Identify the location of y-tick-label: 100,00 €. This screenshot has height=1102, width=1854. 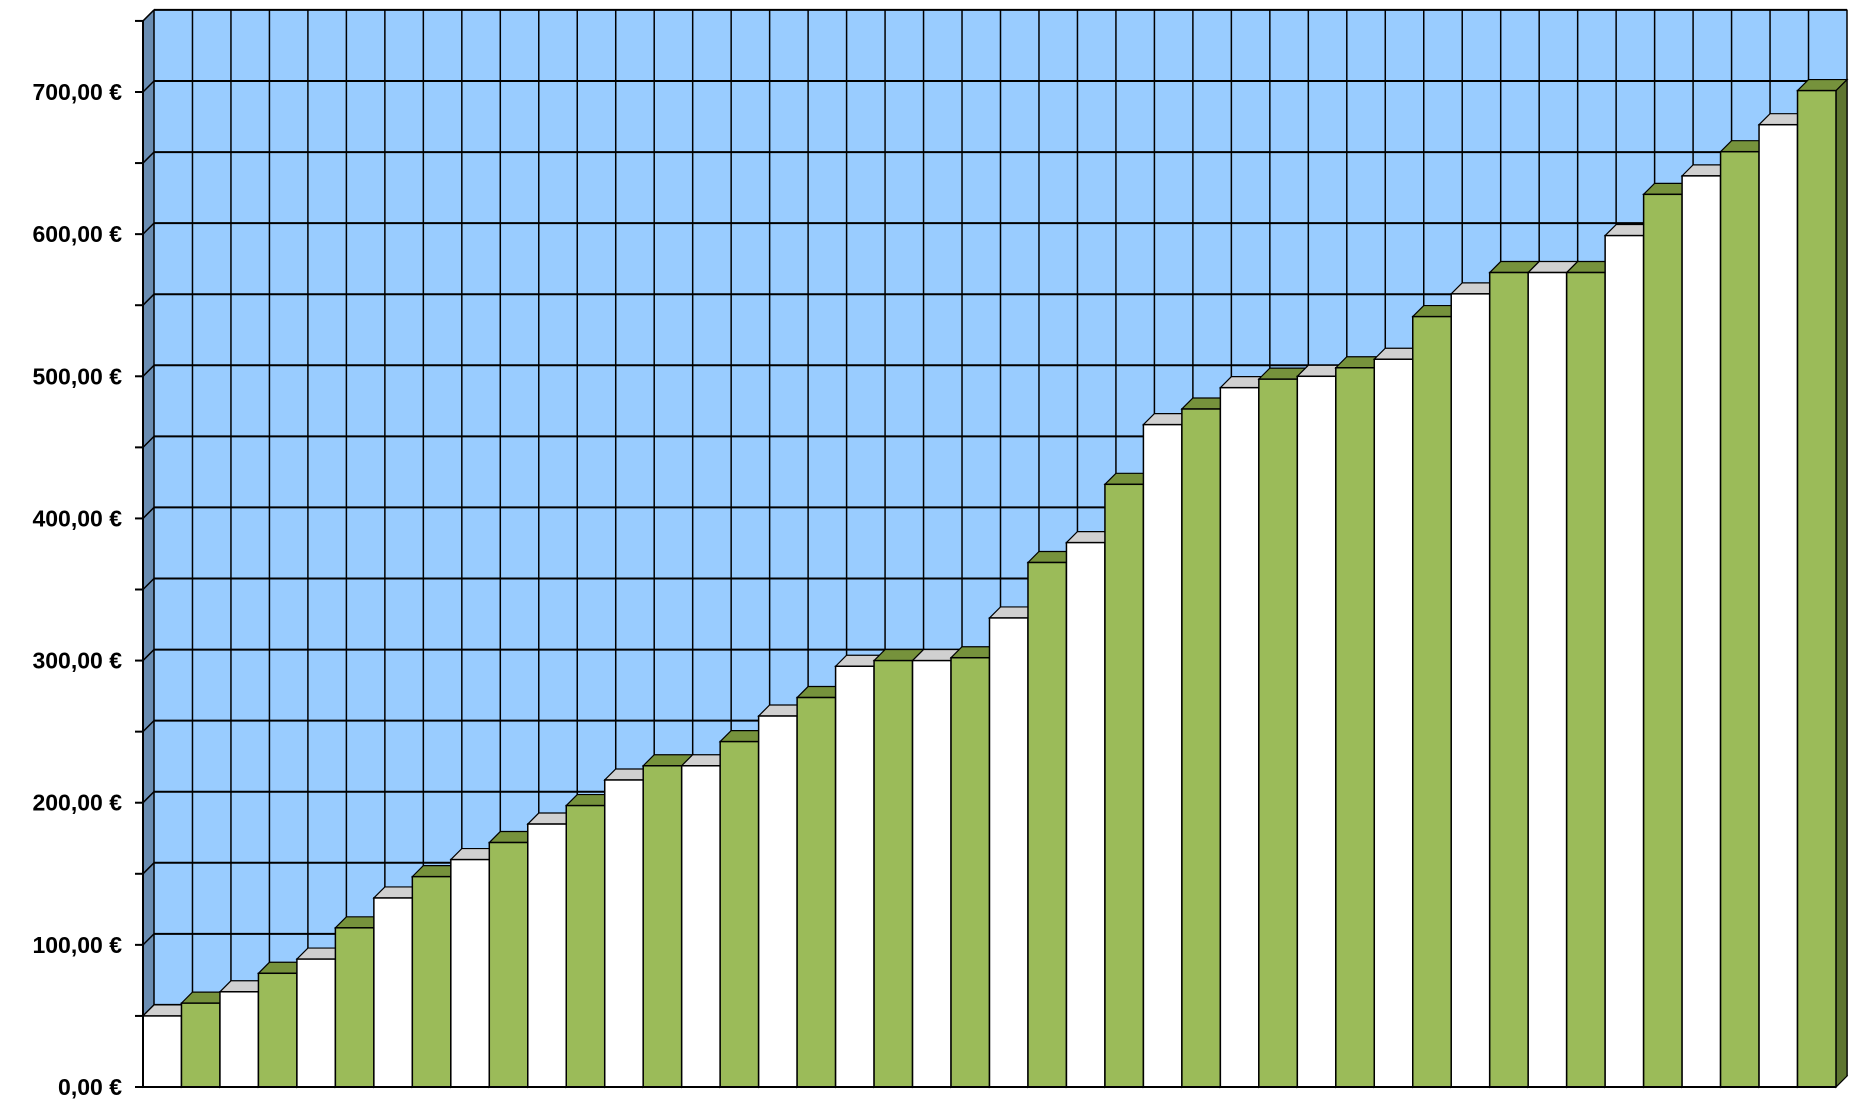
(77, 945).